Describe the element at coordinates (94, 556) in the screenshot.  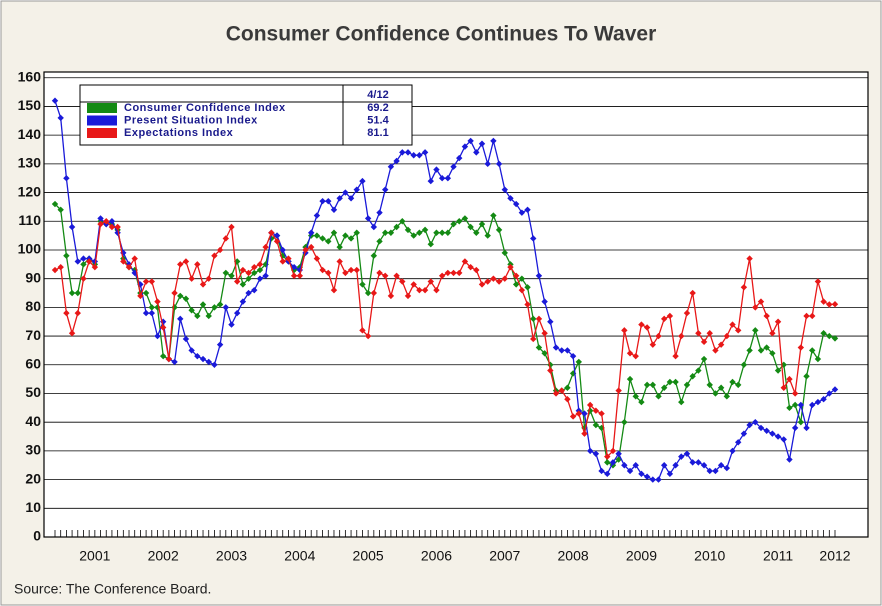
I see `x-tick-label: 2001` at that location.